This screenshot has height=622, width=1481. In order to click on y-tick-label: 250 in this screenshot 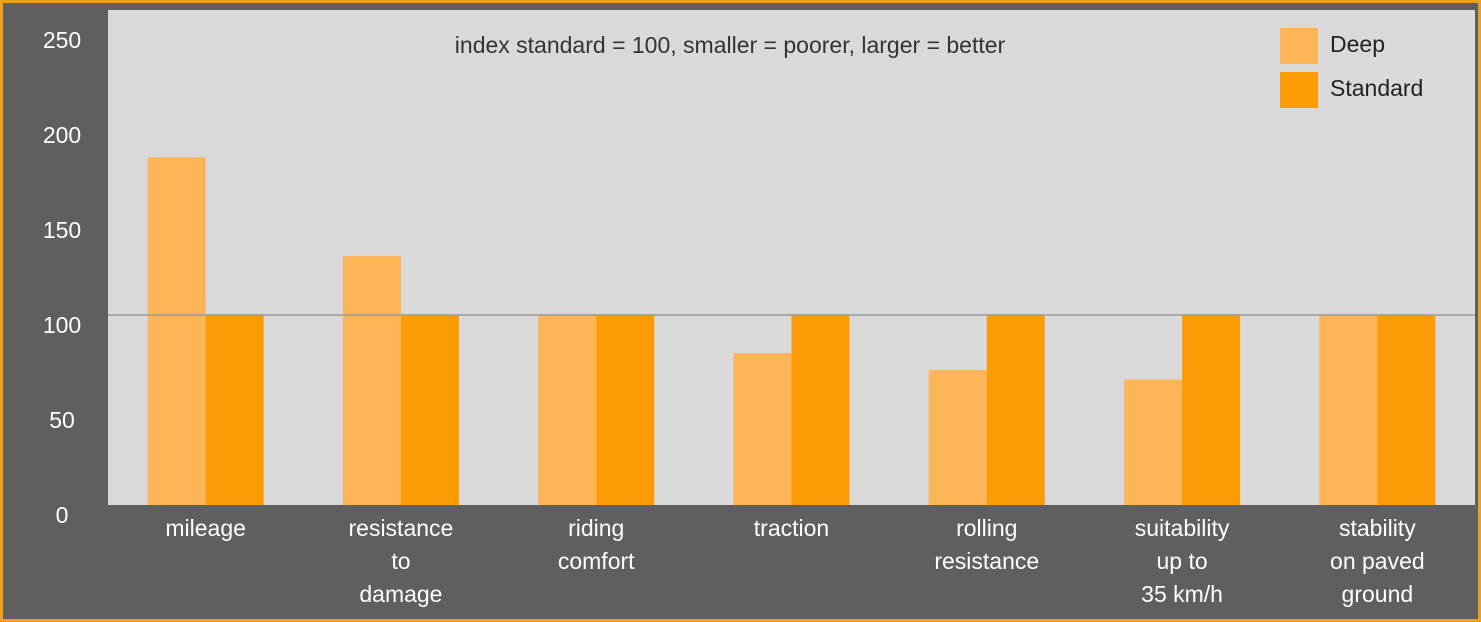, I will do `click(62, 40)`.